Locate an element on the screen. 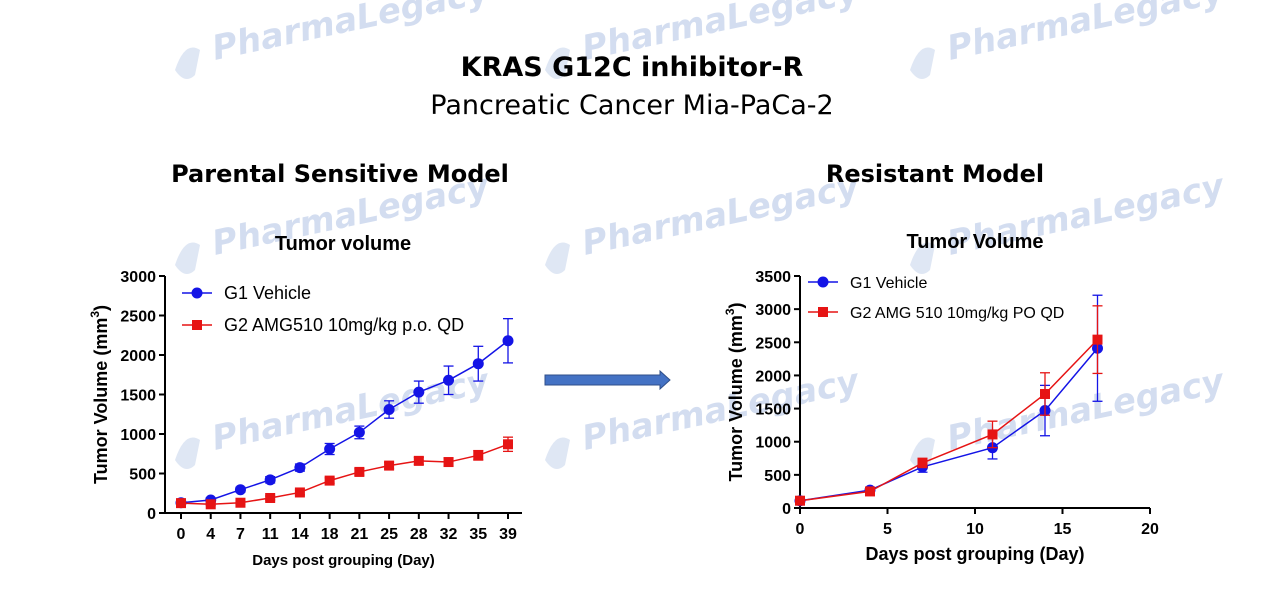  right-y-tick-label: 500 is located at coordinates (777, 476).